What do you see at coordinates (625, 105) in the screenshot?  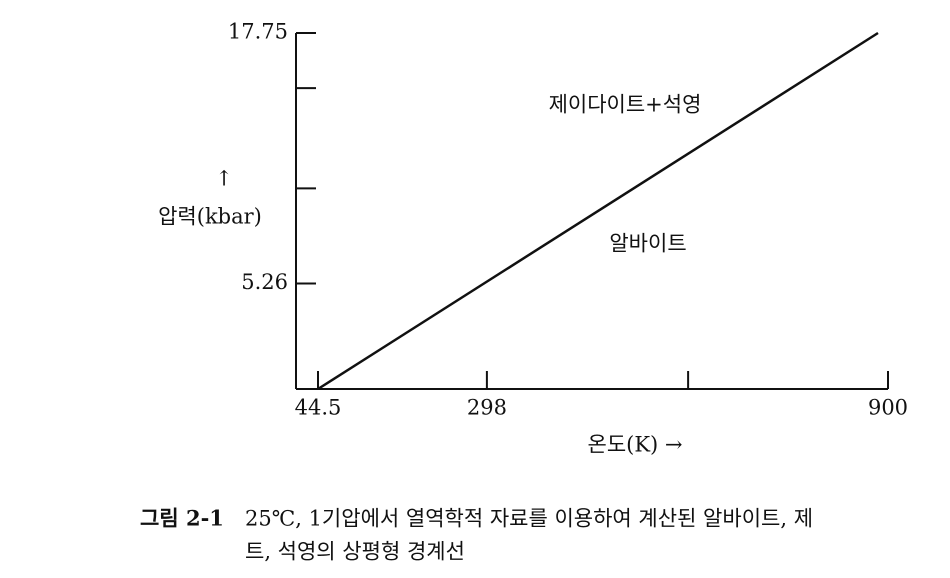 I see `region-label: 제이다이트+석영` at bounding box center [625, 105].